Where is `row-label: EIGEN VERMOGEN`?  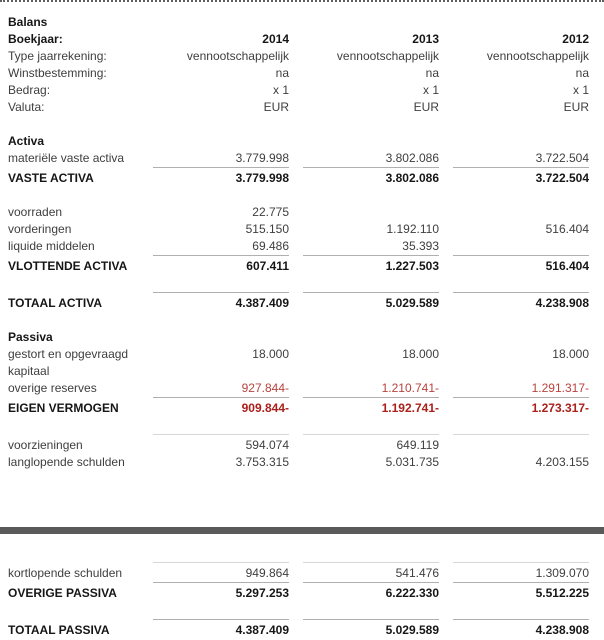
row-label: EIGEN VERMOGEN is located at coordinates (63, 408).